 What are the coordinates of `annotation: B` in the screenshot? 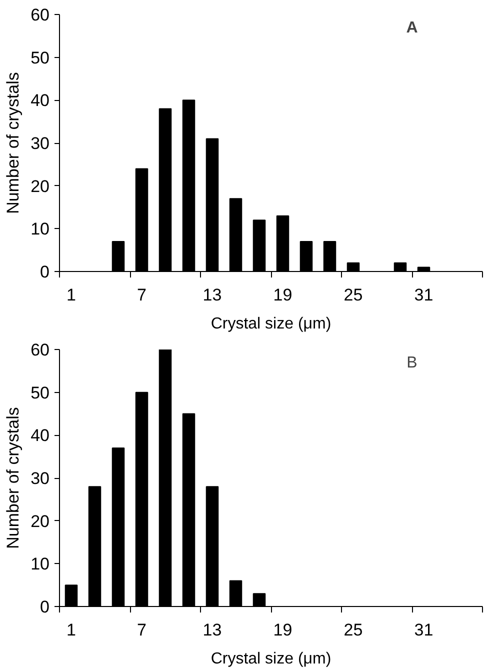 It's located at (412, 363).